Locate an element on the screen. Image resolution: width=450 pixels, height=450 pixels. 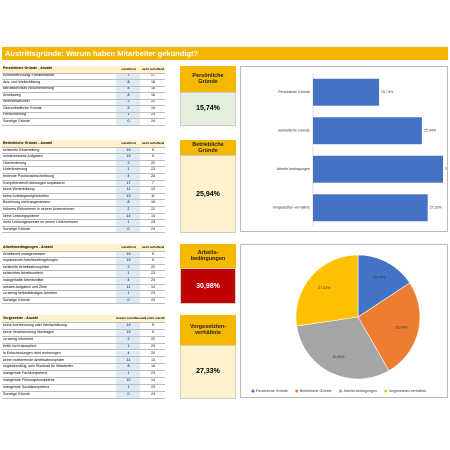
row-label: schlechte Einarbeitung is located at coordinates (59, 151).